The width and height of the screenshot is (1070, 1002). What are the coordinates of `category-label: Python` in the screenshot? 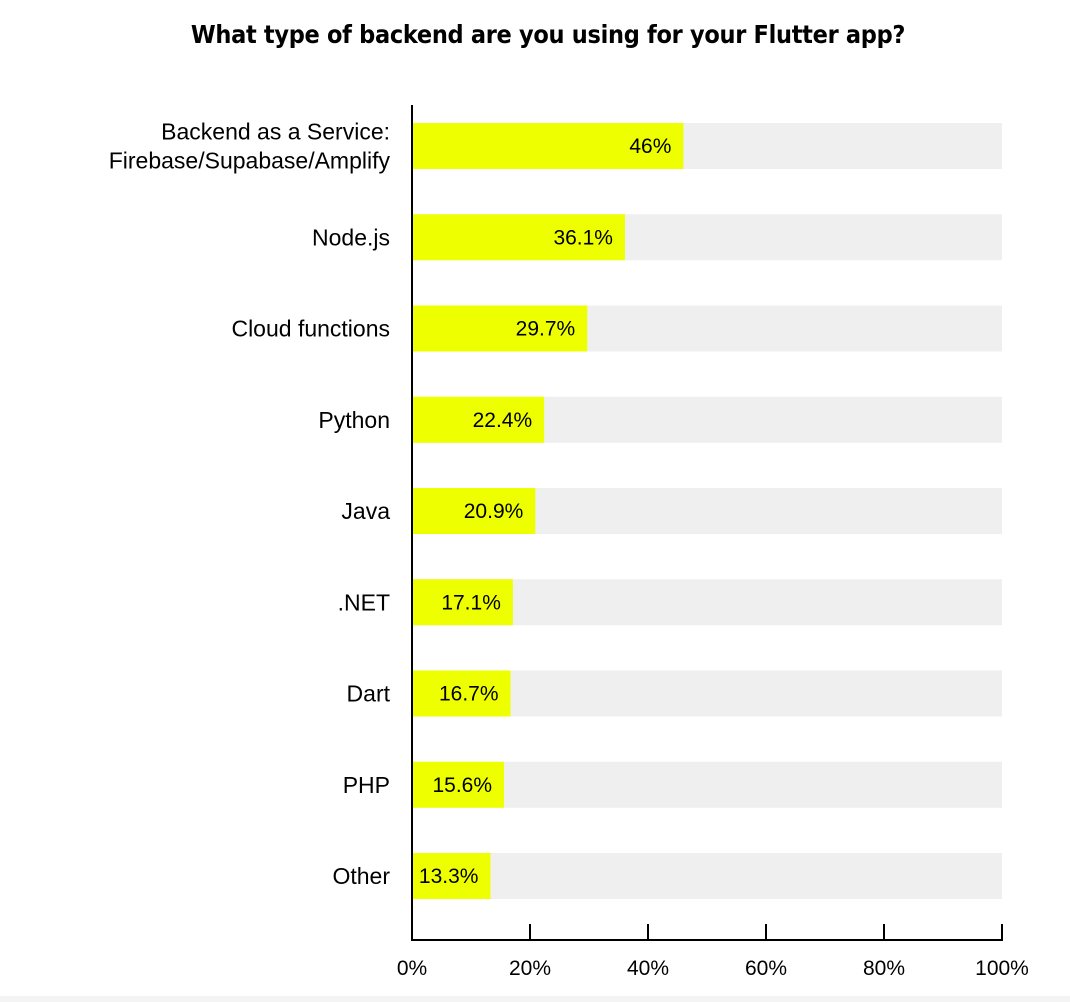 It's located at (354, 420).